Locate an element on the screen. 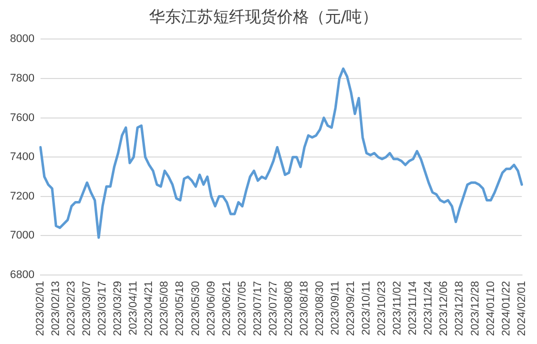 The image size is (537, 344). x-tick-label: 2023/04/21 is located at coordinates (149, 308).